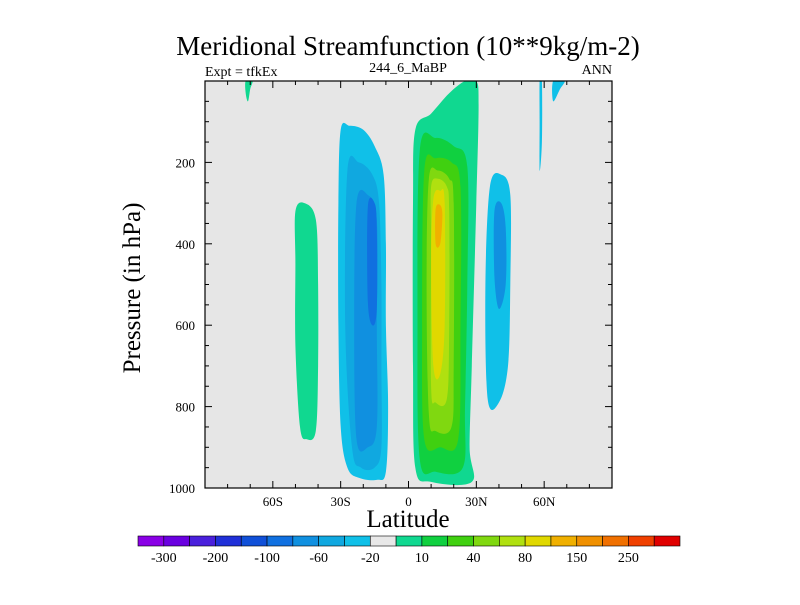 This screenshot has width=800, height=605. Describe the element at coordinates (525, 558) in the screenshot. I see `colorbar-label: 80` at that location.